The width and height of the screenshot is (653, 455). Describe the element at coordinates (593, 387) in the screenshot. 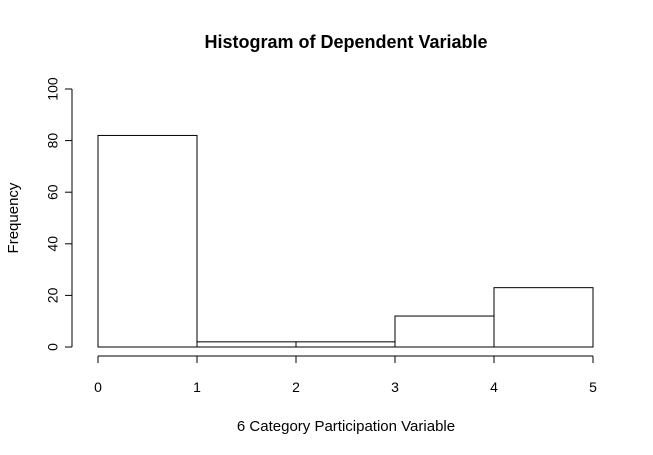

I see `x-tick-label: 5` at that location.